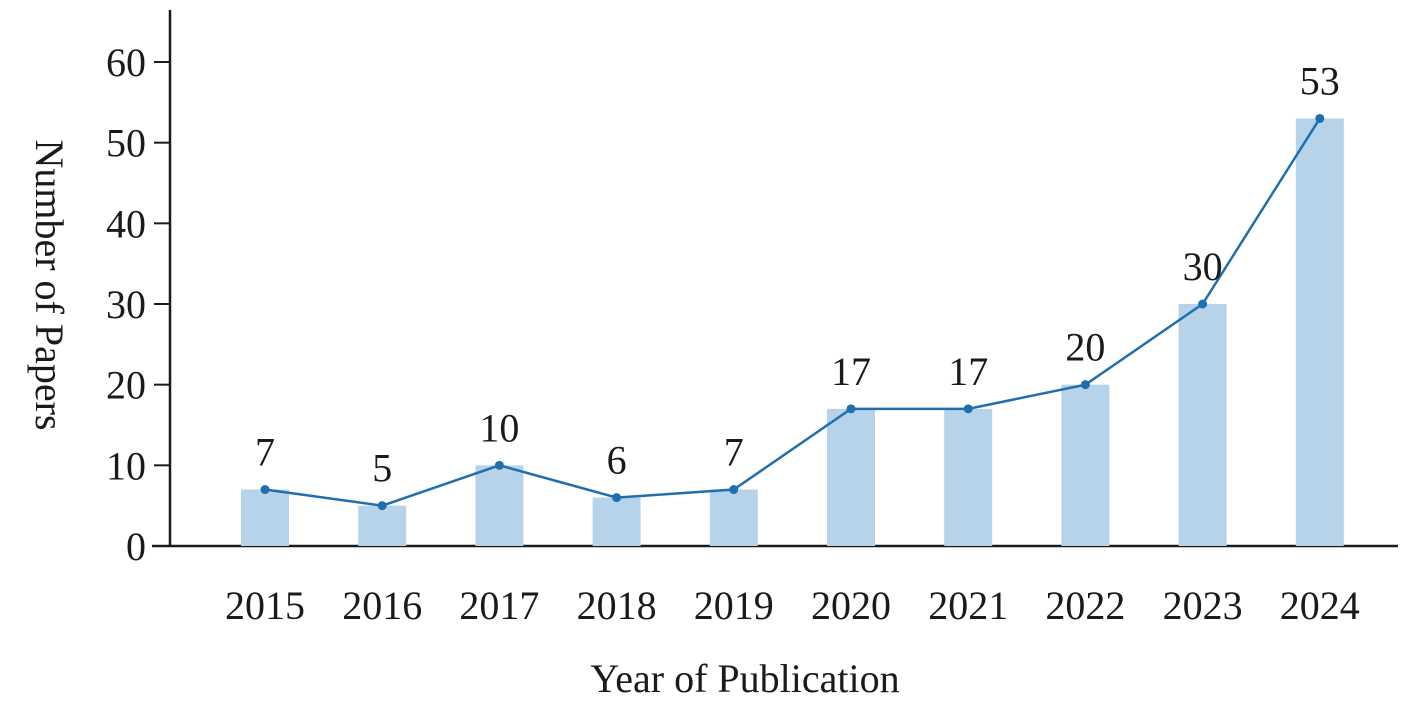  Describe the element at coordinates (734, 605) in the screenshot. I see `x-tick-label: 2019` at that location.